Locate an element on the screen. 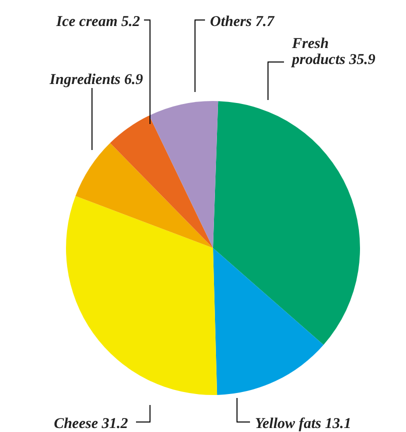 The width and height of the screenshot is (406, 432). slice-label: Ice cream 5.2 is located at coordinates (97, 22).